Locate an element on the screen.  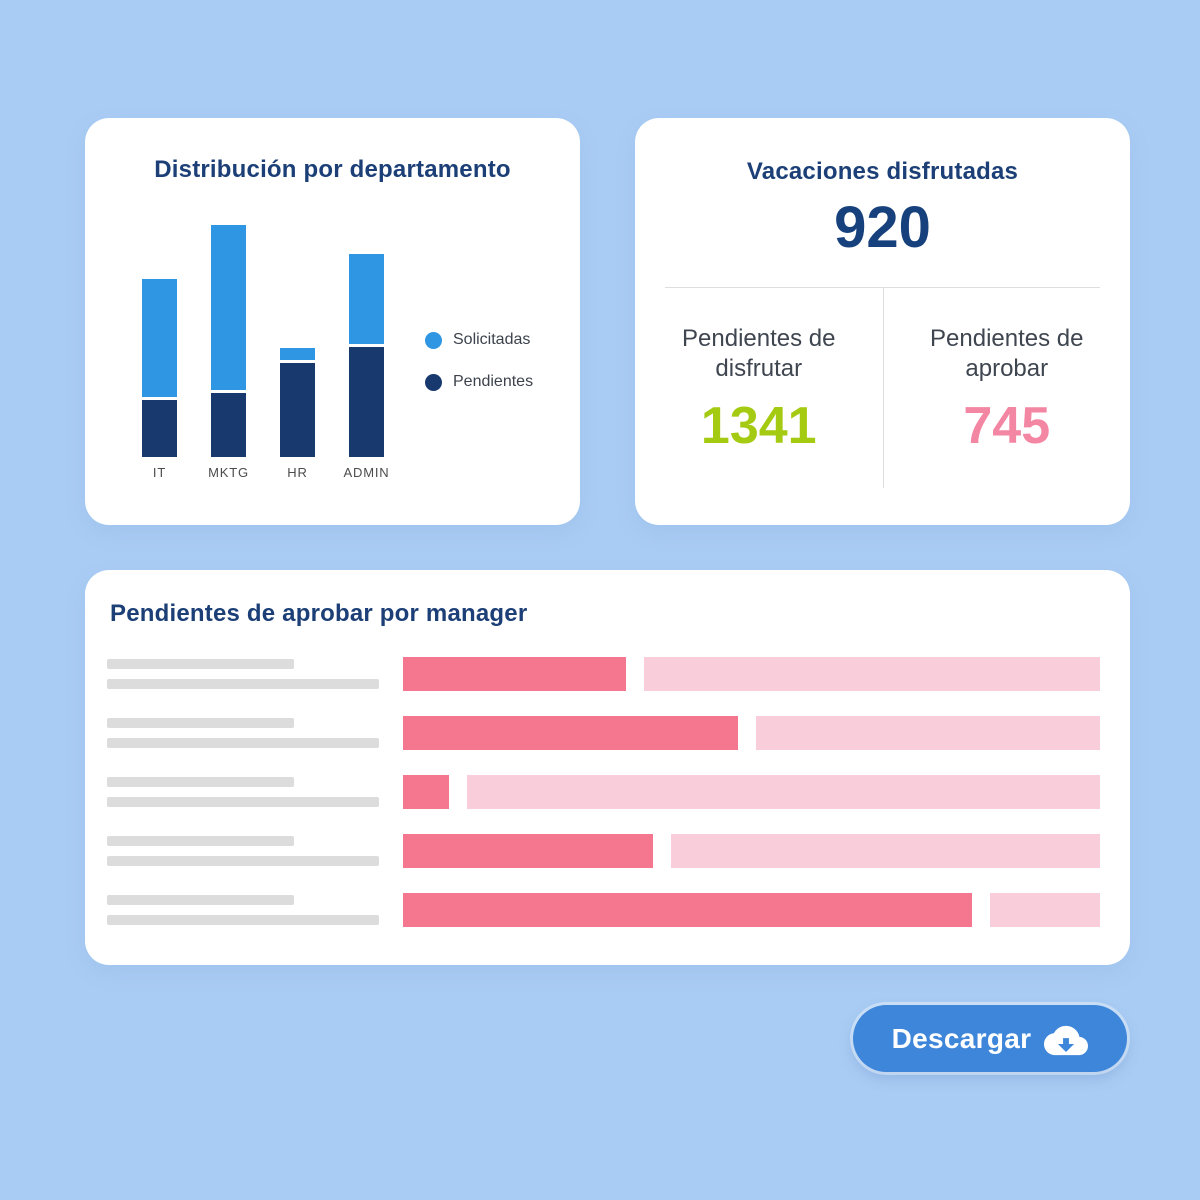
department-card-title: Distribución por departamento is located at coordinates (332, 169).